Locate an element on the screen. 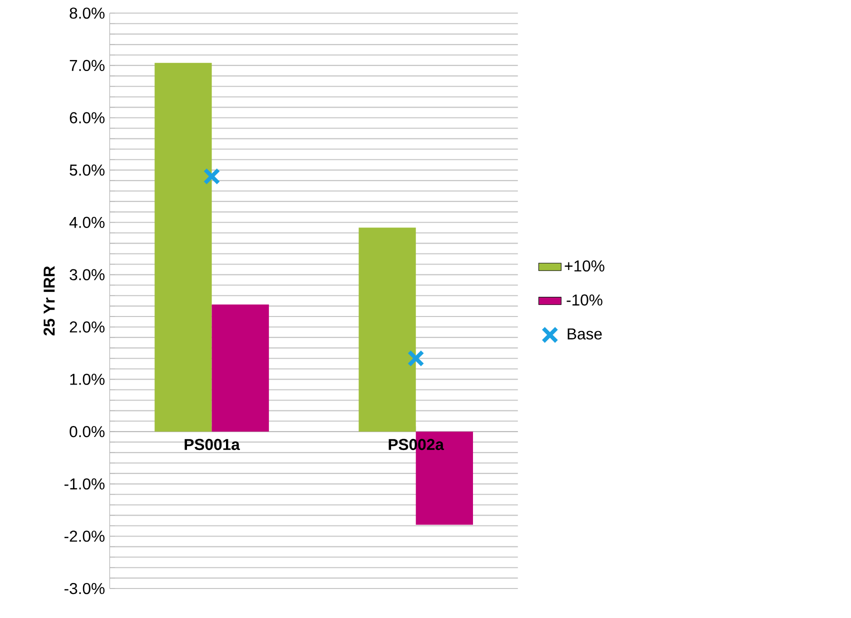 The width and height of the screenshot is (851, 618). y-tick-label: 8.0% is located at coordinates (87, 13).